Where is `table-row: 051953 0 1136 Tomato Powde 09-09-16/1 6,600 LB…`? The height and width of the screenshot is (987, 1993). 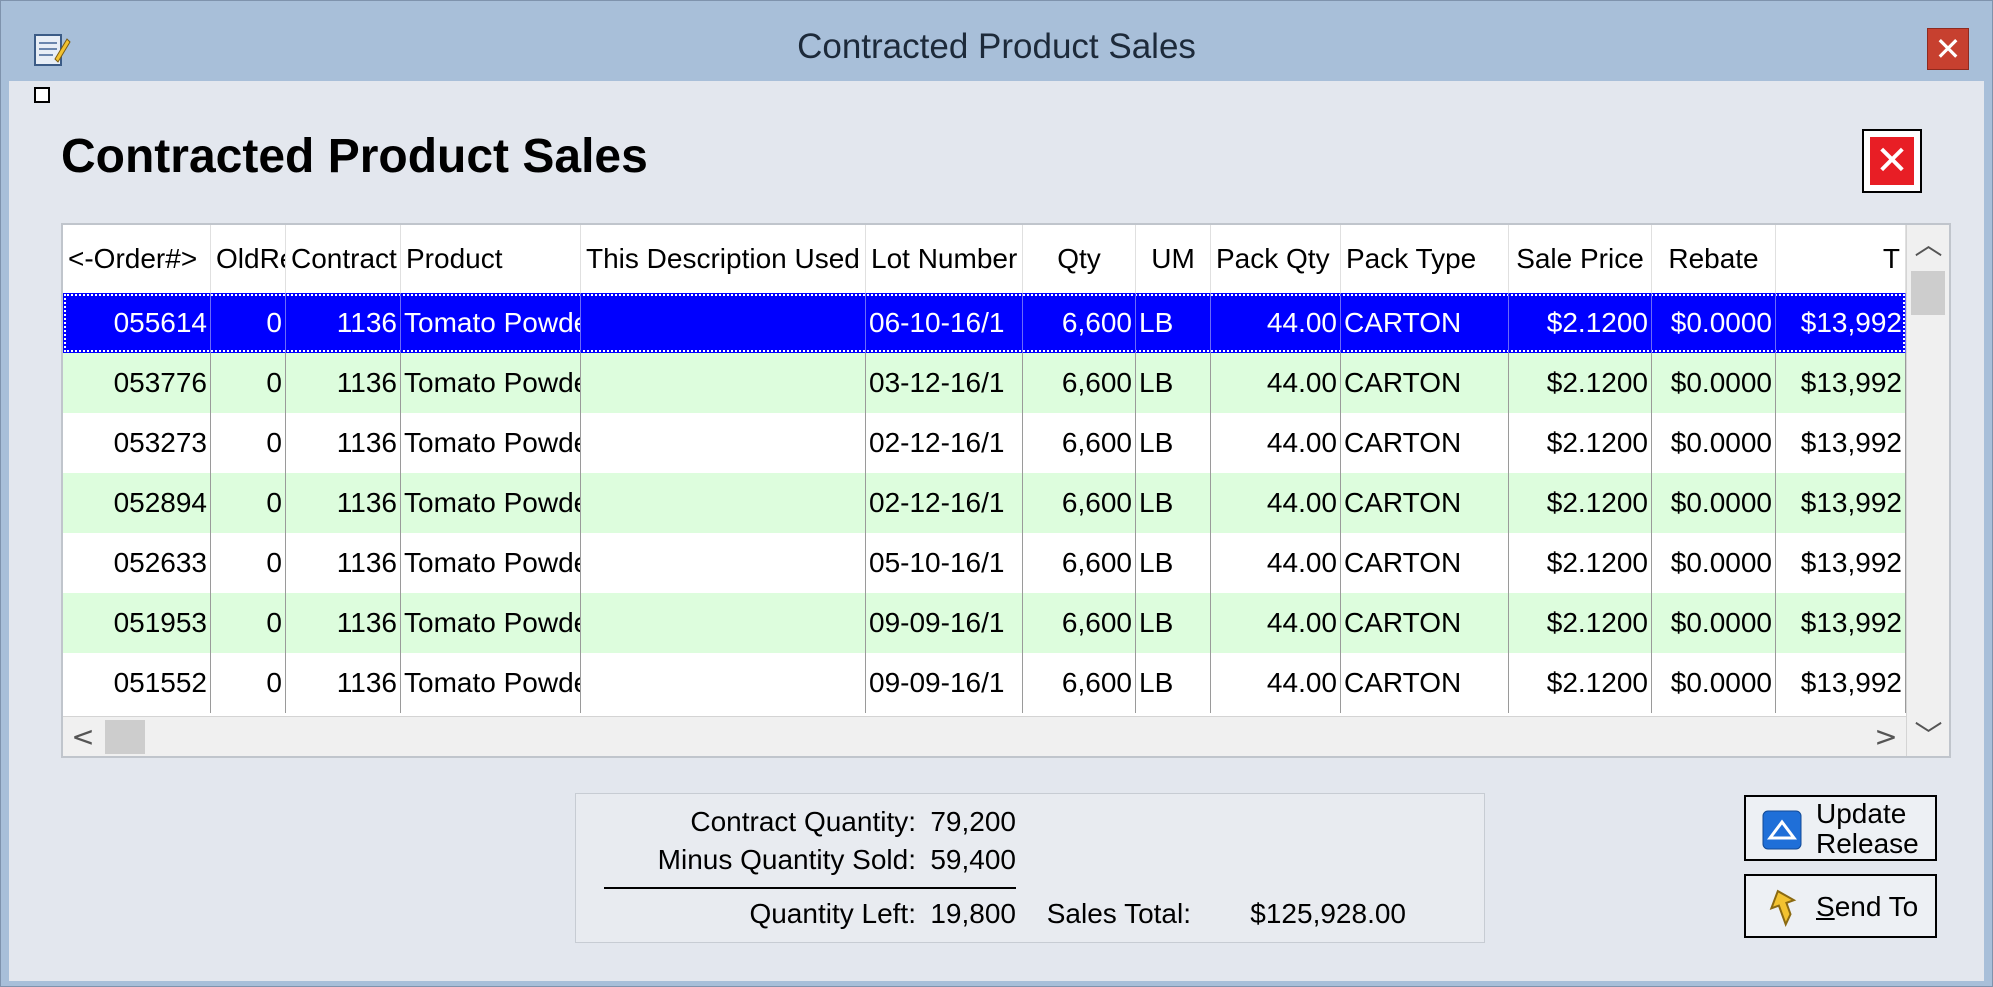
table-row: 051953 0 1136 Tomato Powde 09-09-16/1 6,600 LB… is located at coordinates (984, 623).